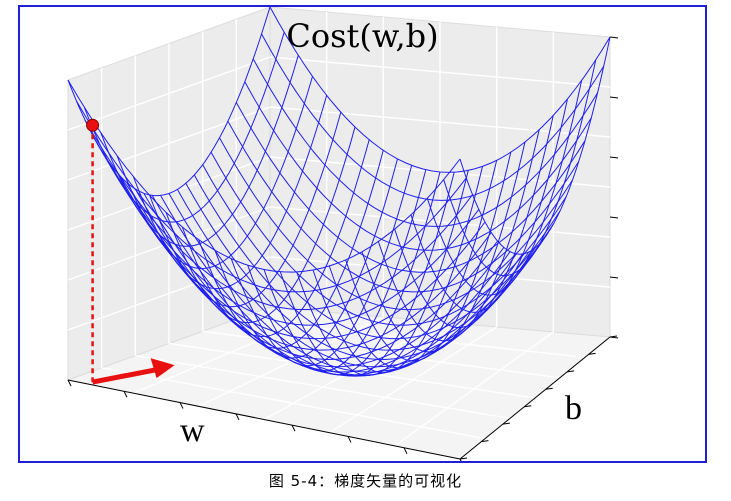  What do you see at coordinates (573, 408) in the screenshot?
I see `y-axis-label: b` at bounding box center [573, 408].